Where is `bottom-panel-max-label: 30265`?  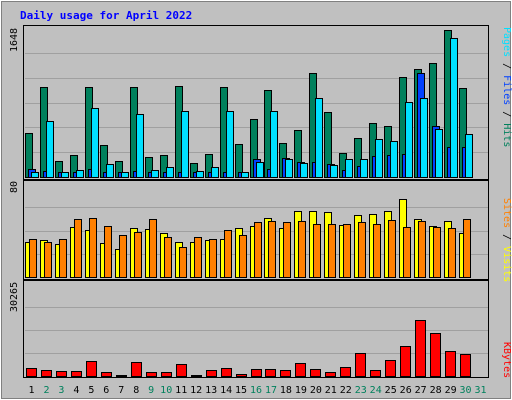
bottom-panel-max-label: 30265 is located at coordinates (14, 297).